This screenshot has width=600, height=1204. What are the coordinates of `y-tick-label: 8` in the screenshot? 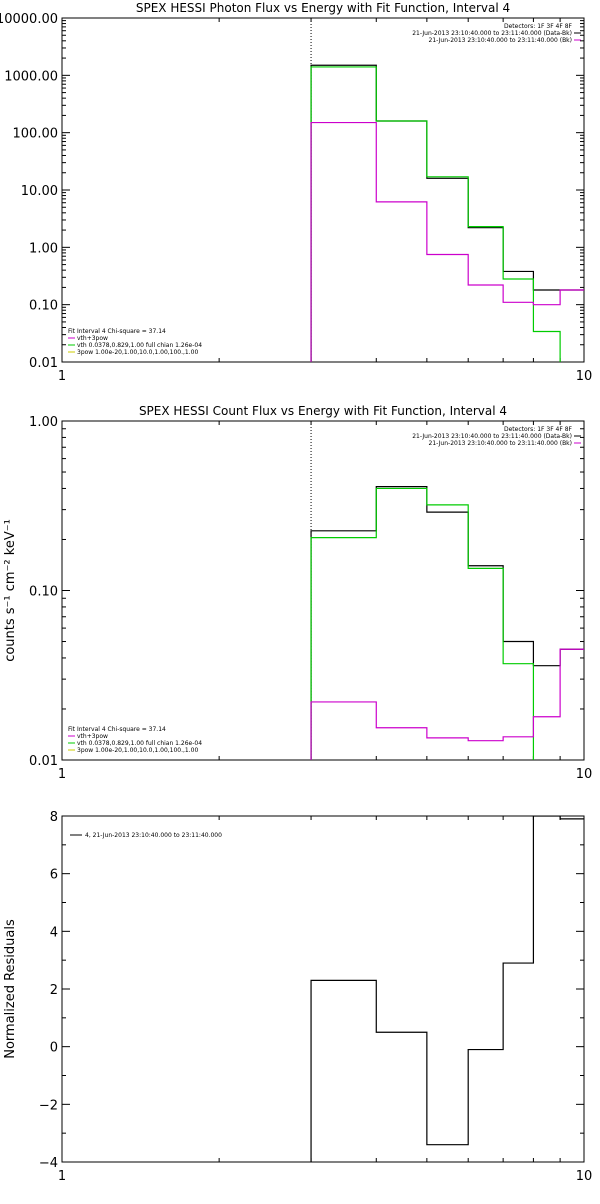 It's located at (54, 817).